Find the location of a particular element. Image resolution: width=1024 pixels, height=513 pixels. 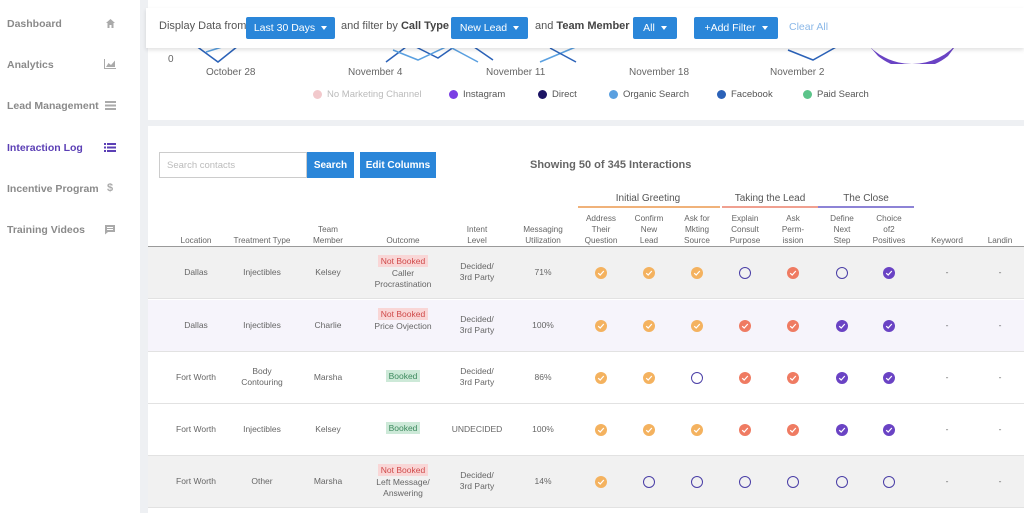

cell-location: Dallas is located at coordinates (196, 325).